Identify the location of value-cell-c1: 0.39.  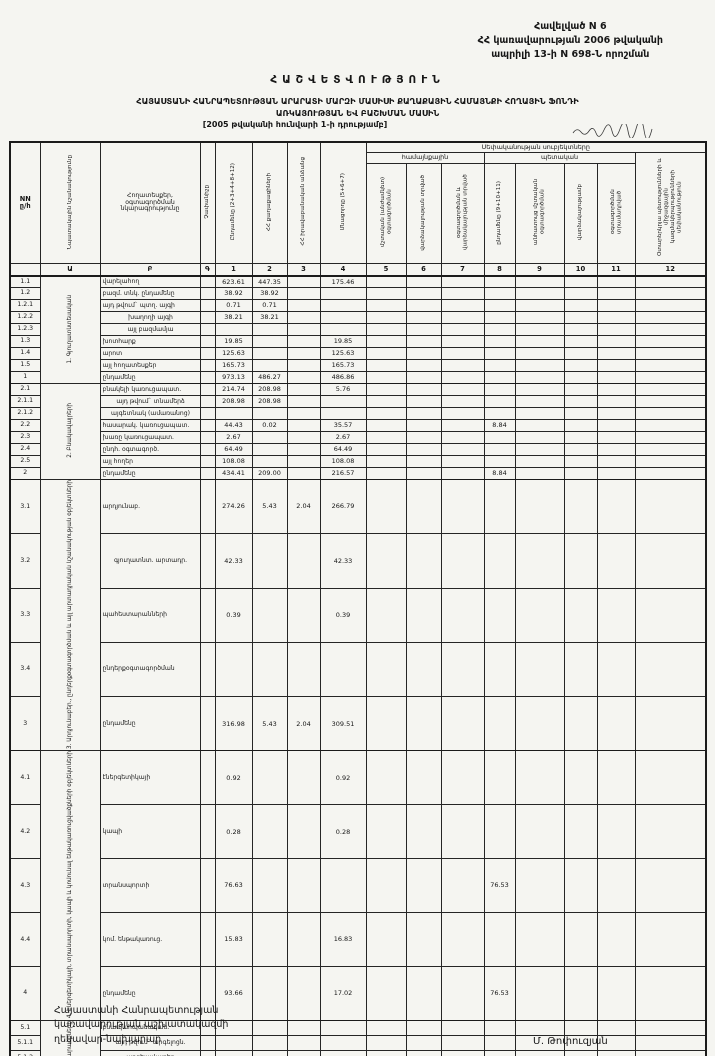
(233, 615).